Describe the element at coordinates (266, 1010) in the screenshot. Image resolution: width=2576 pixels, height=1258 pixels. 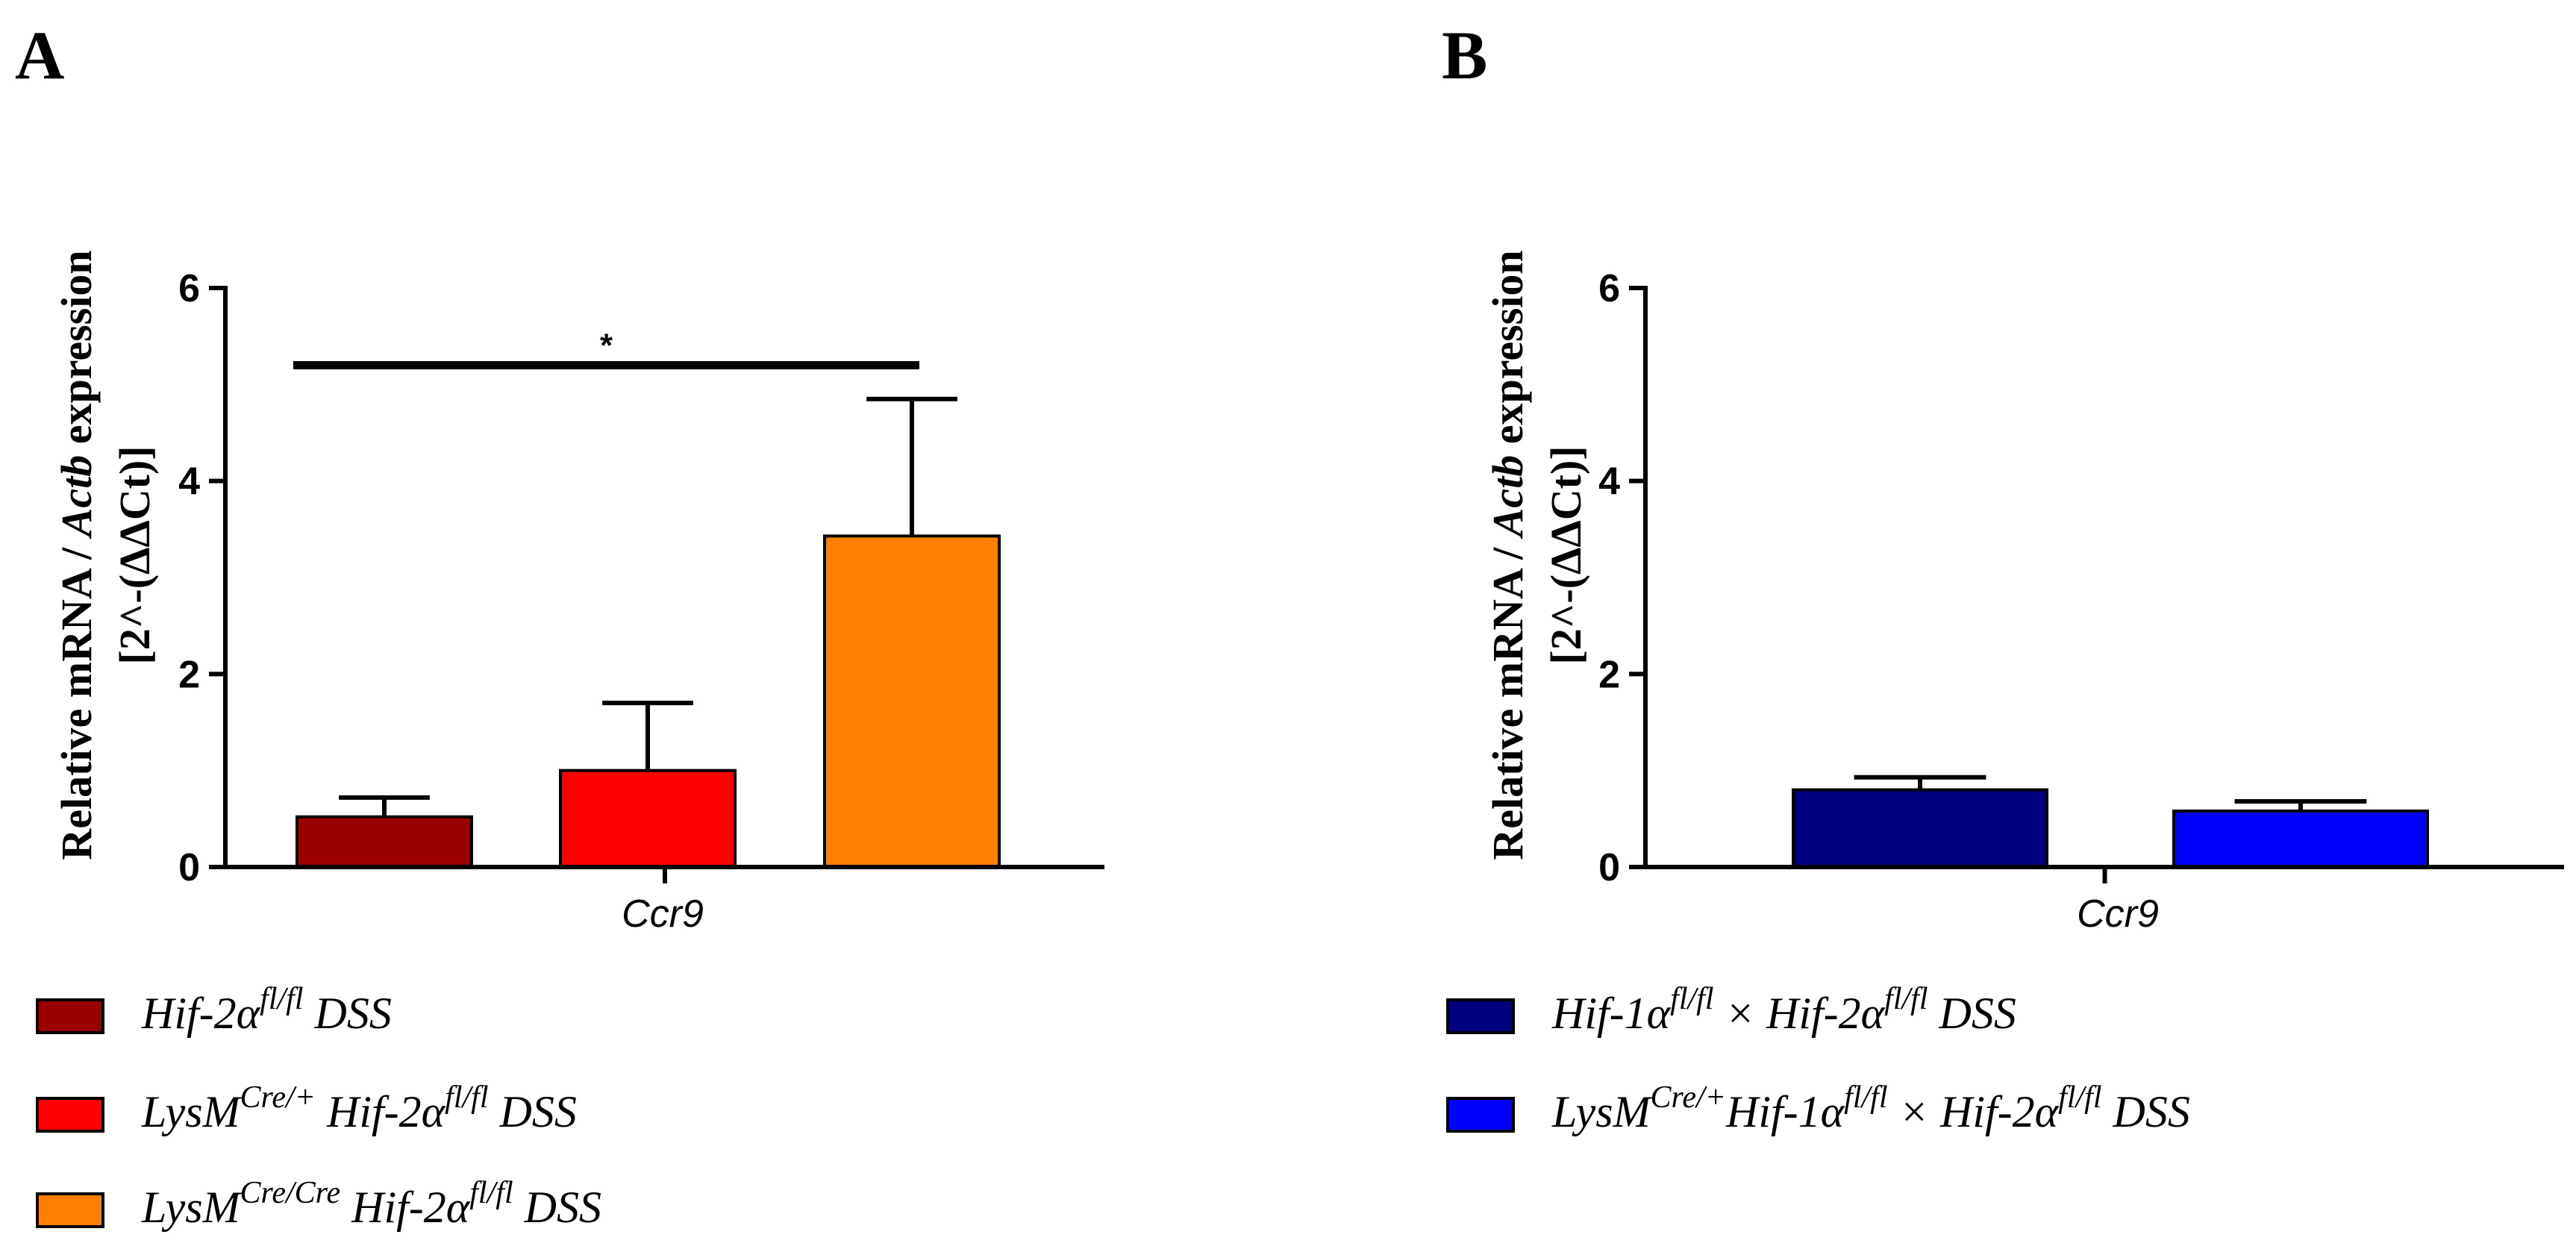
I see `legend-entry: Hif-2αfl/fl DSS` at that location.